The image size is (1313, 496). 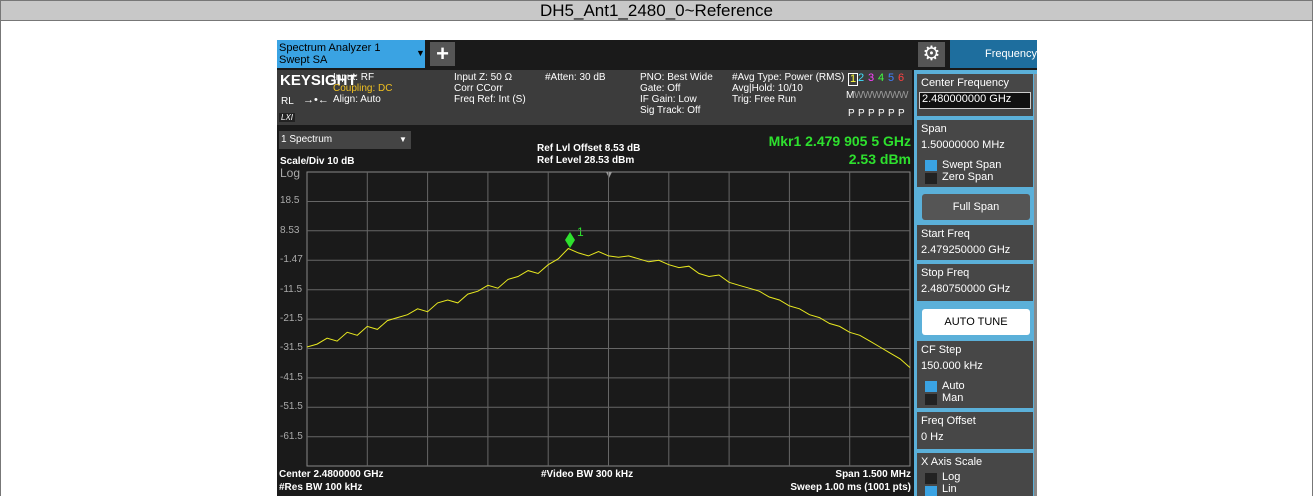 What do you see at coordinates (608, 307) in the screenshot?
I see `trace` at bounding box center [608, 307].